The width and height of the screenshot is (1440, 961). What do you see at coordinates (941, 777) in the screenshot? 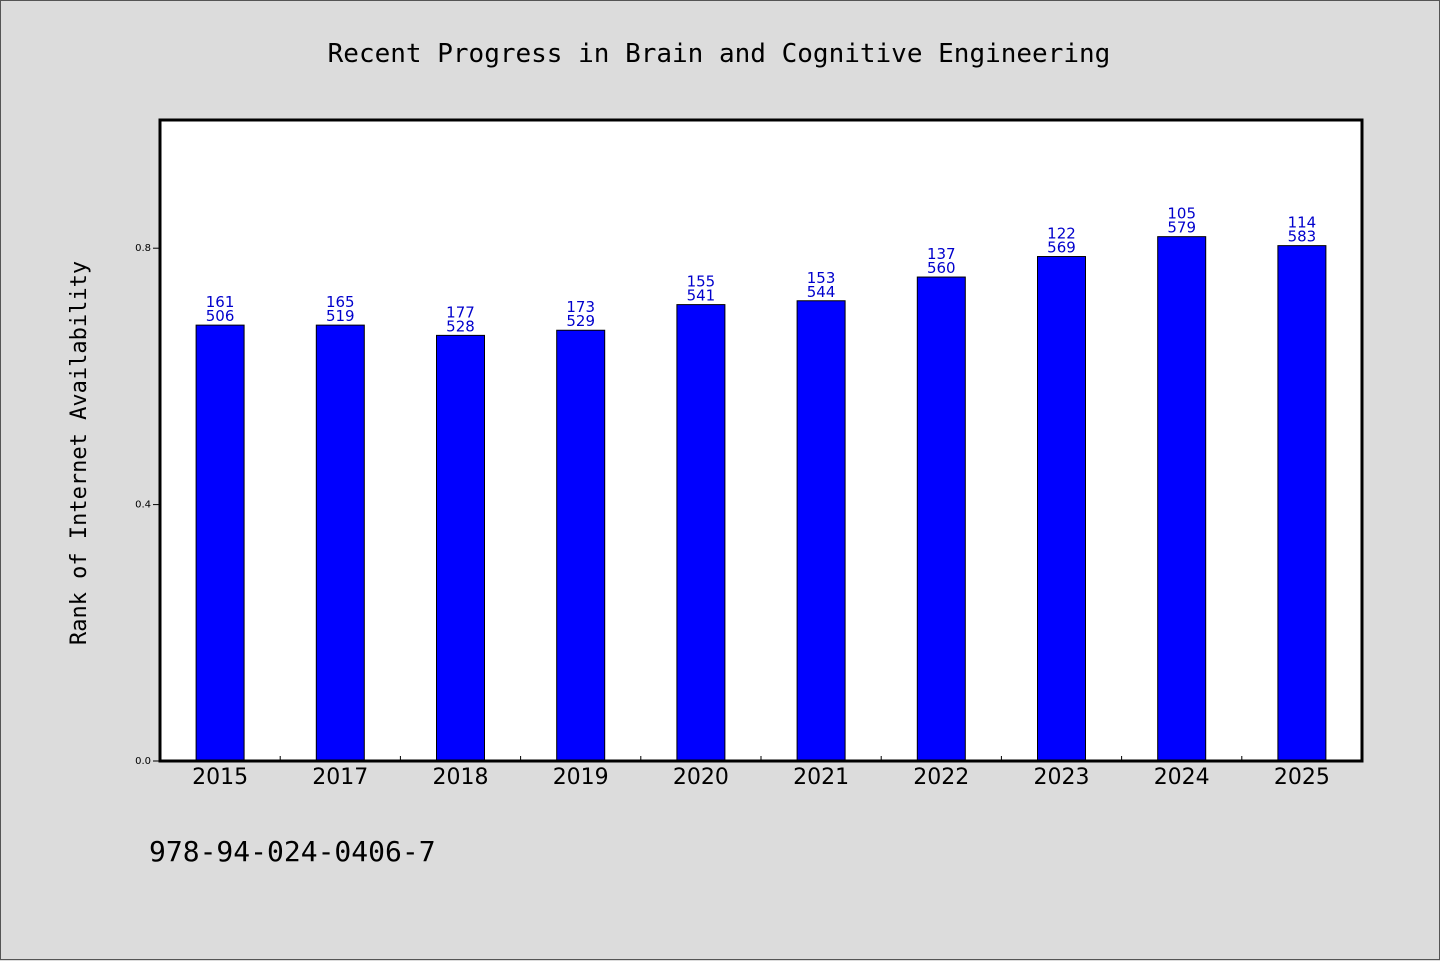
I see `x-tick-label-2022: 2022` at bounding box center [941, 777].